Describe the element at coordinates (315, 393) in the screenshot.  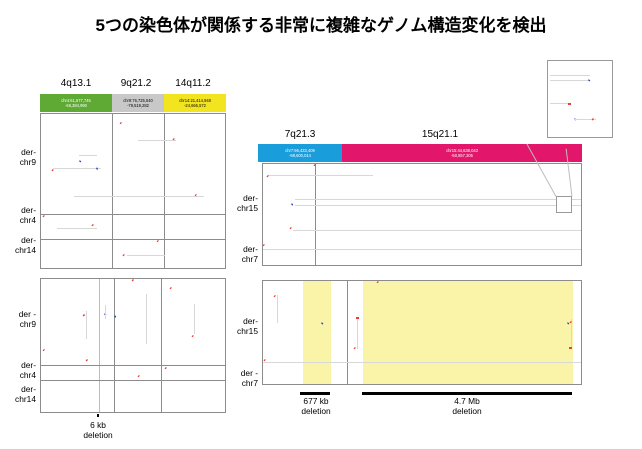
I see `deletion-bar-677kb` at that location.